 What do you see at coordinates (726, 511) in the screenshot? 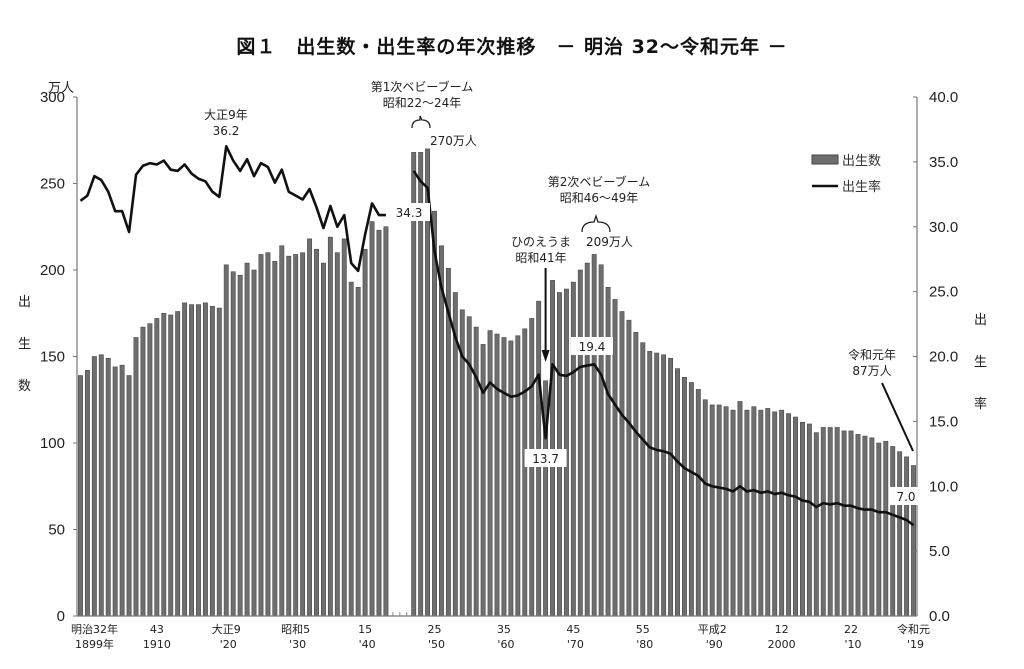
I see `bar-1992` at bounding box center [726, 511].